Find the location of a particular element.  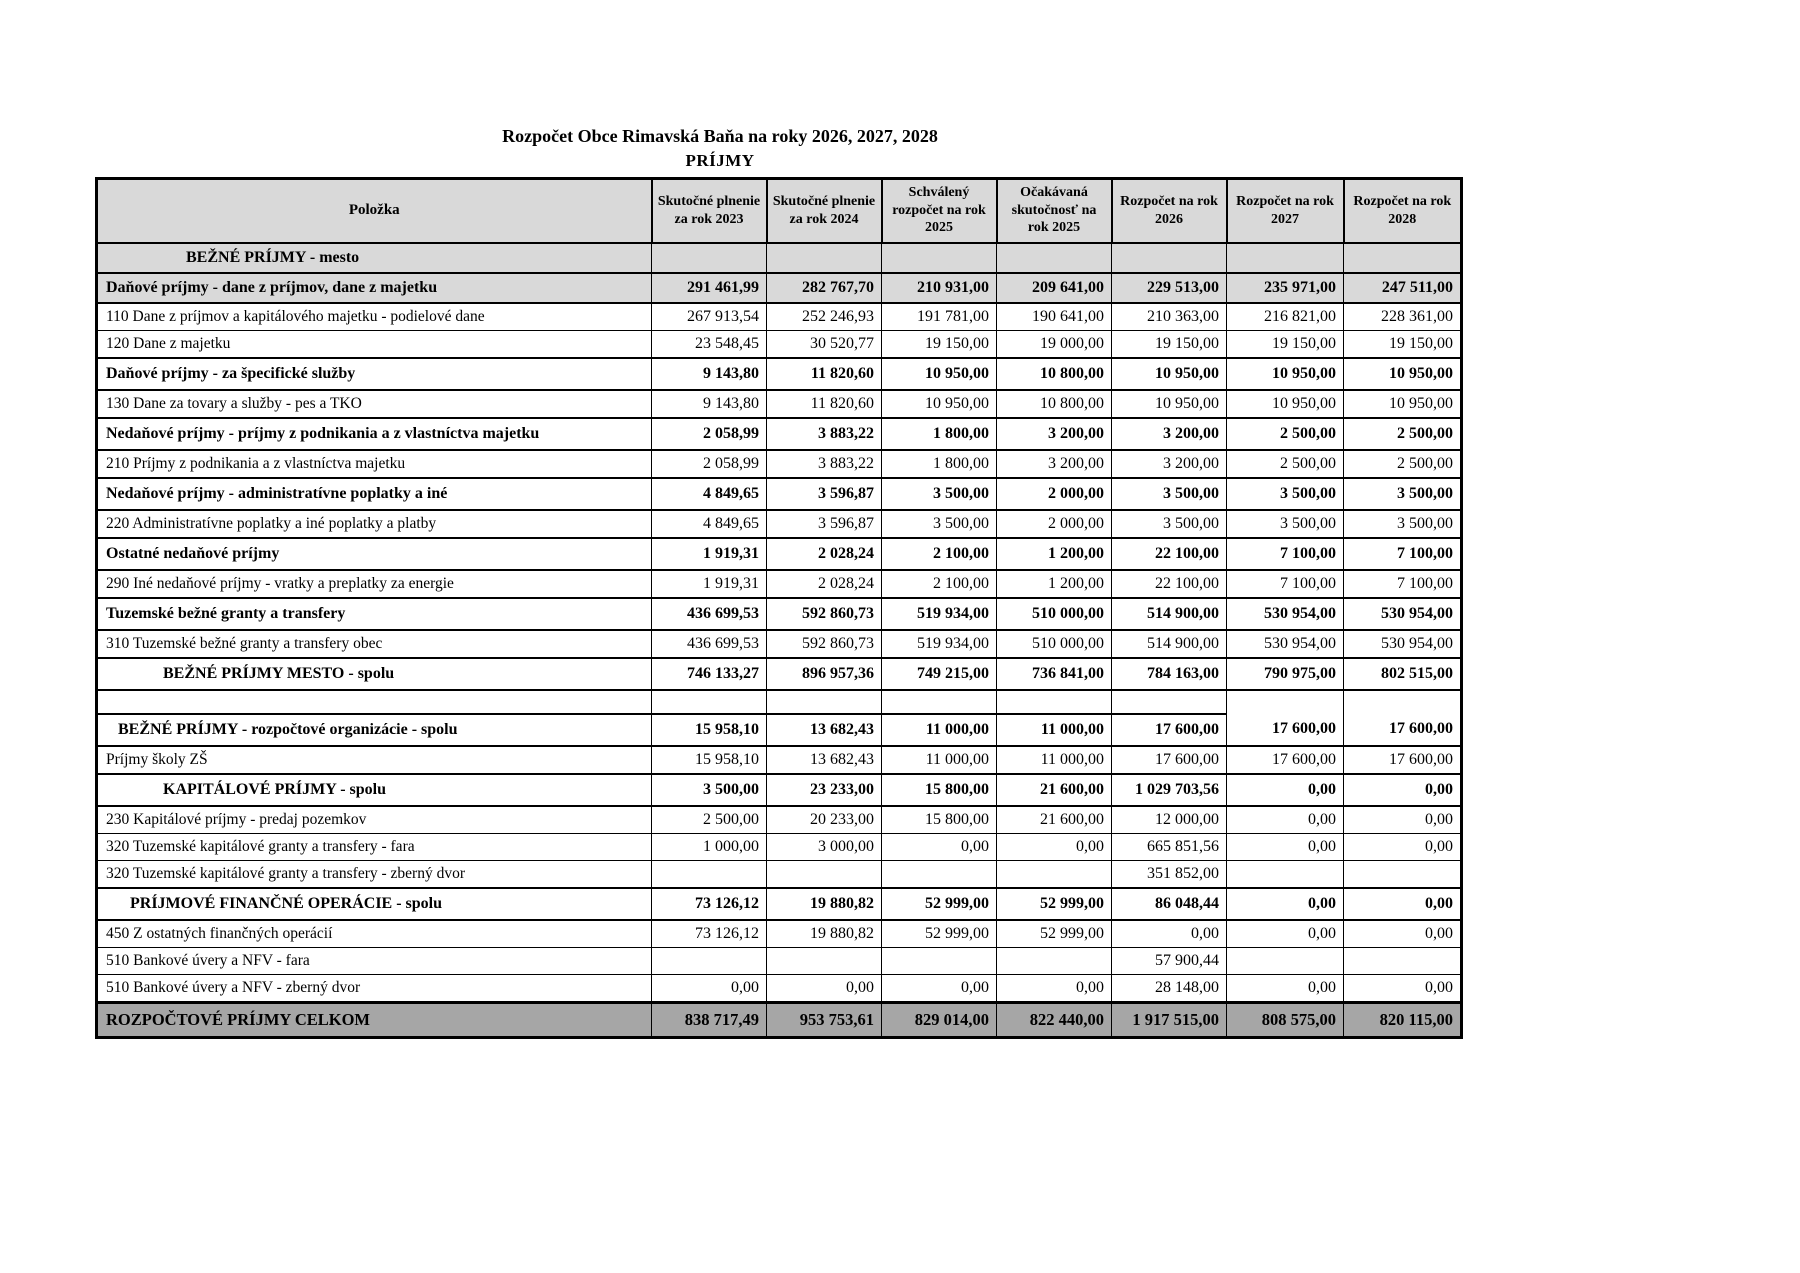

page-subtitle: PRÍJMY is located at coordinates (720, 160).